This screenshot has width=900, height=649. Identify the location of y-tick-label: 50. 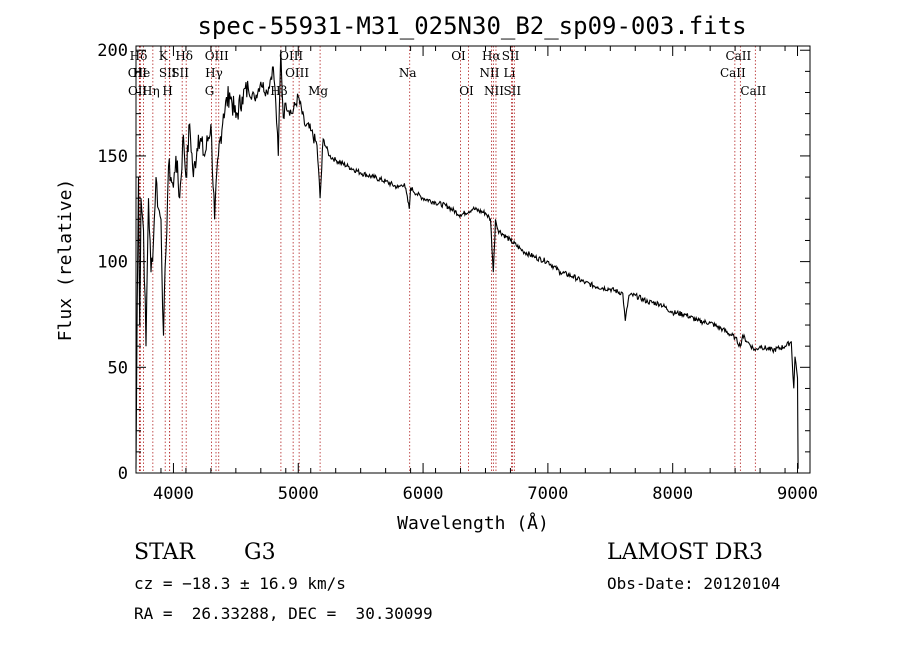
(118, 368).